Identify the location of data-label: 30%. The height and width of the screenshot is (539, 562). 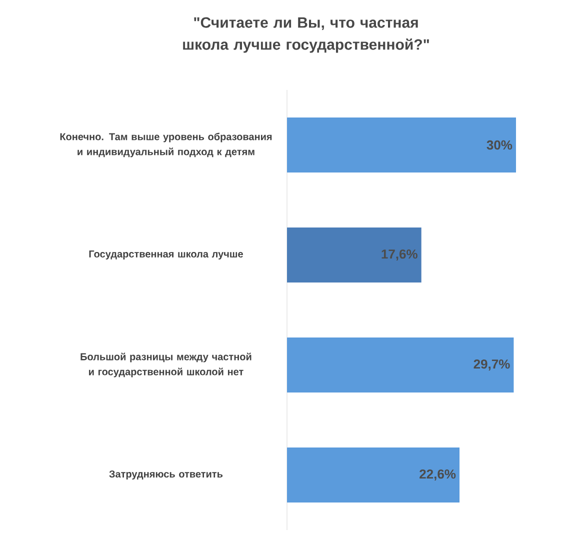
(499, 145).